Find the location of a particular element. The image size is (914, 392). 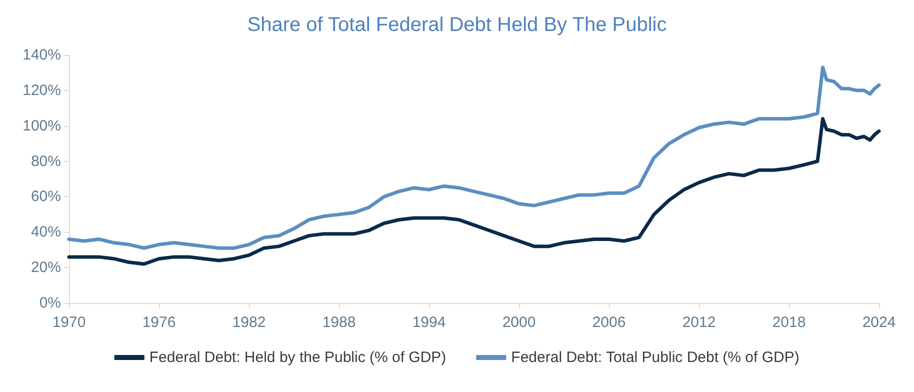

y-tick-label: 60% is located at coordinates (45, 197).